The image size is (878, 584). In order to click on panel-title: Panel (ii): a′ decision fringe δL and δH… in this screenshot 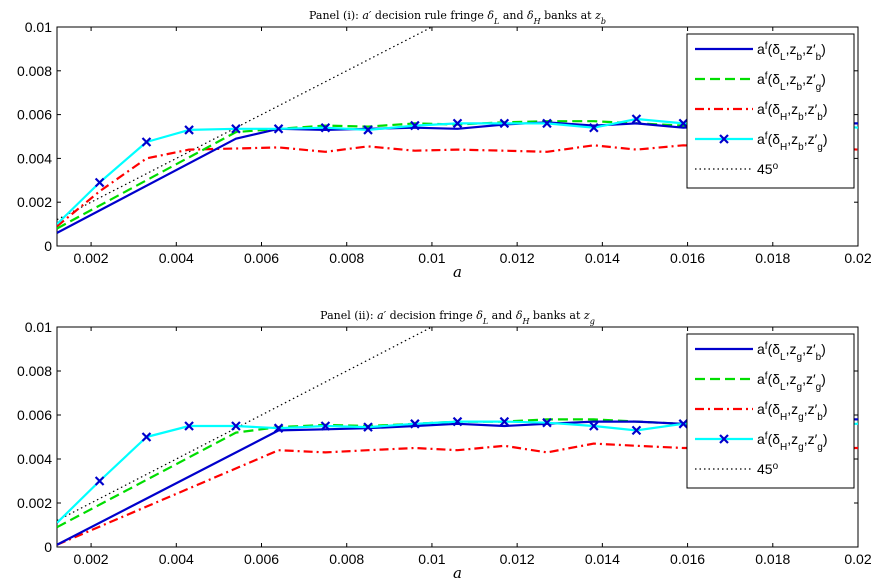, I will do `click(457, 317)`.